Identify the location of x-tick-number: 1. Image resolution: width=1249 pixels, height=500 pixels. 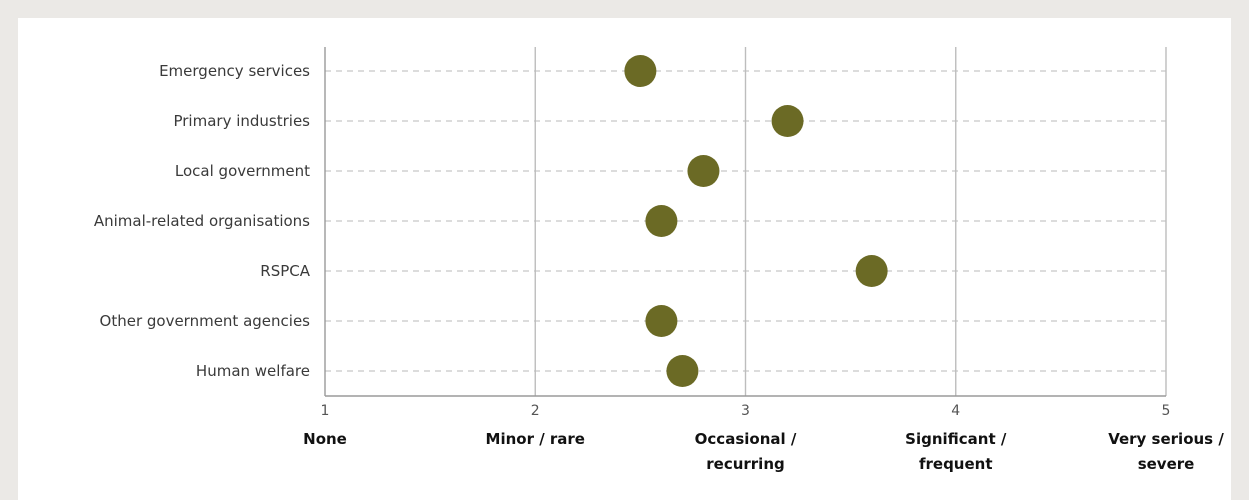
(325, 411).